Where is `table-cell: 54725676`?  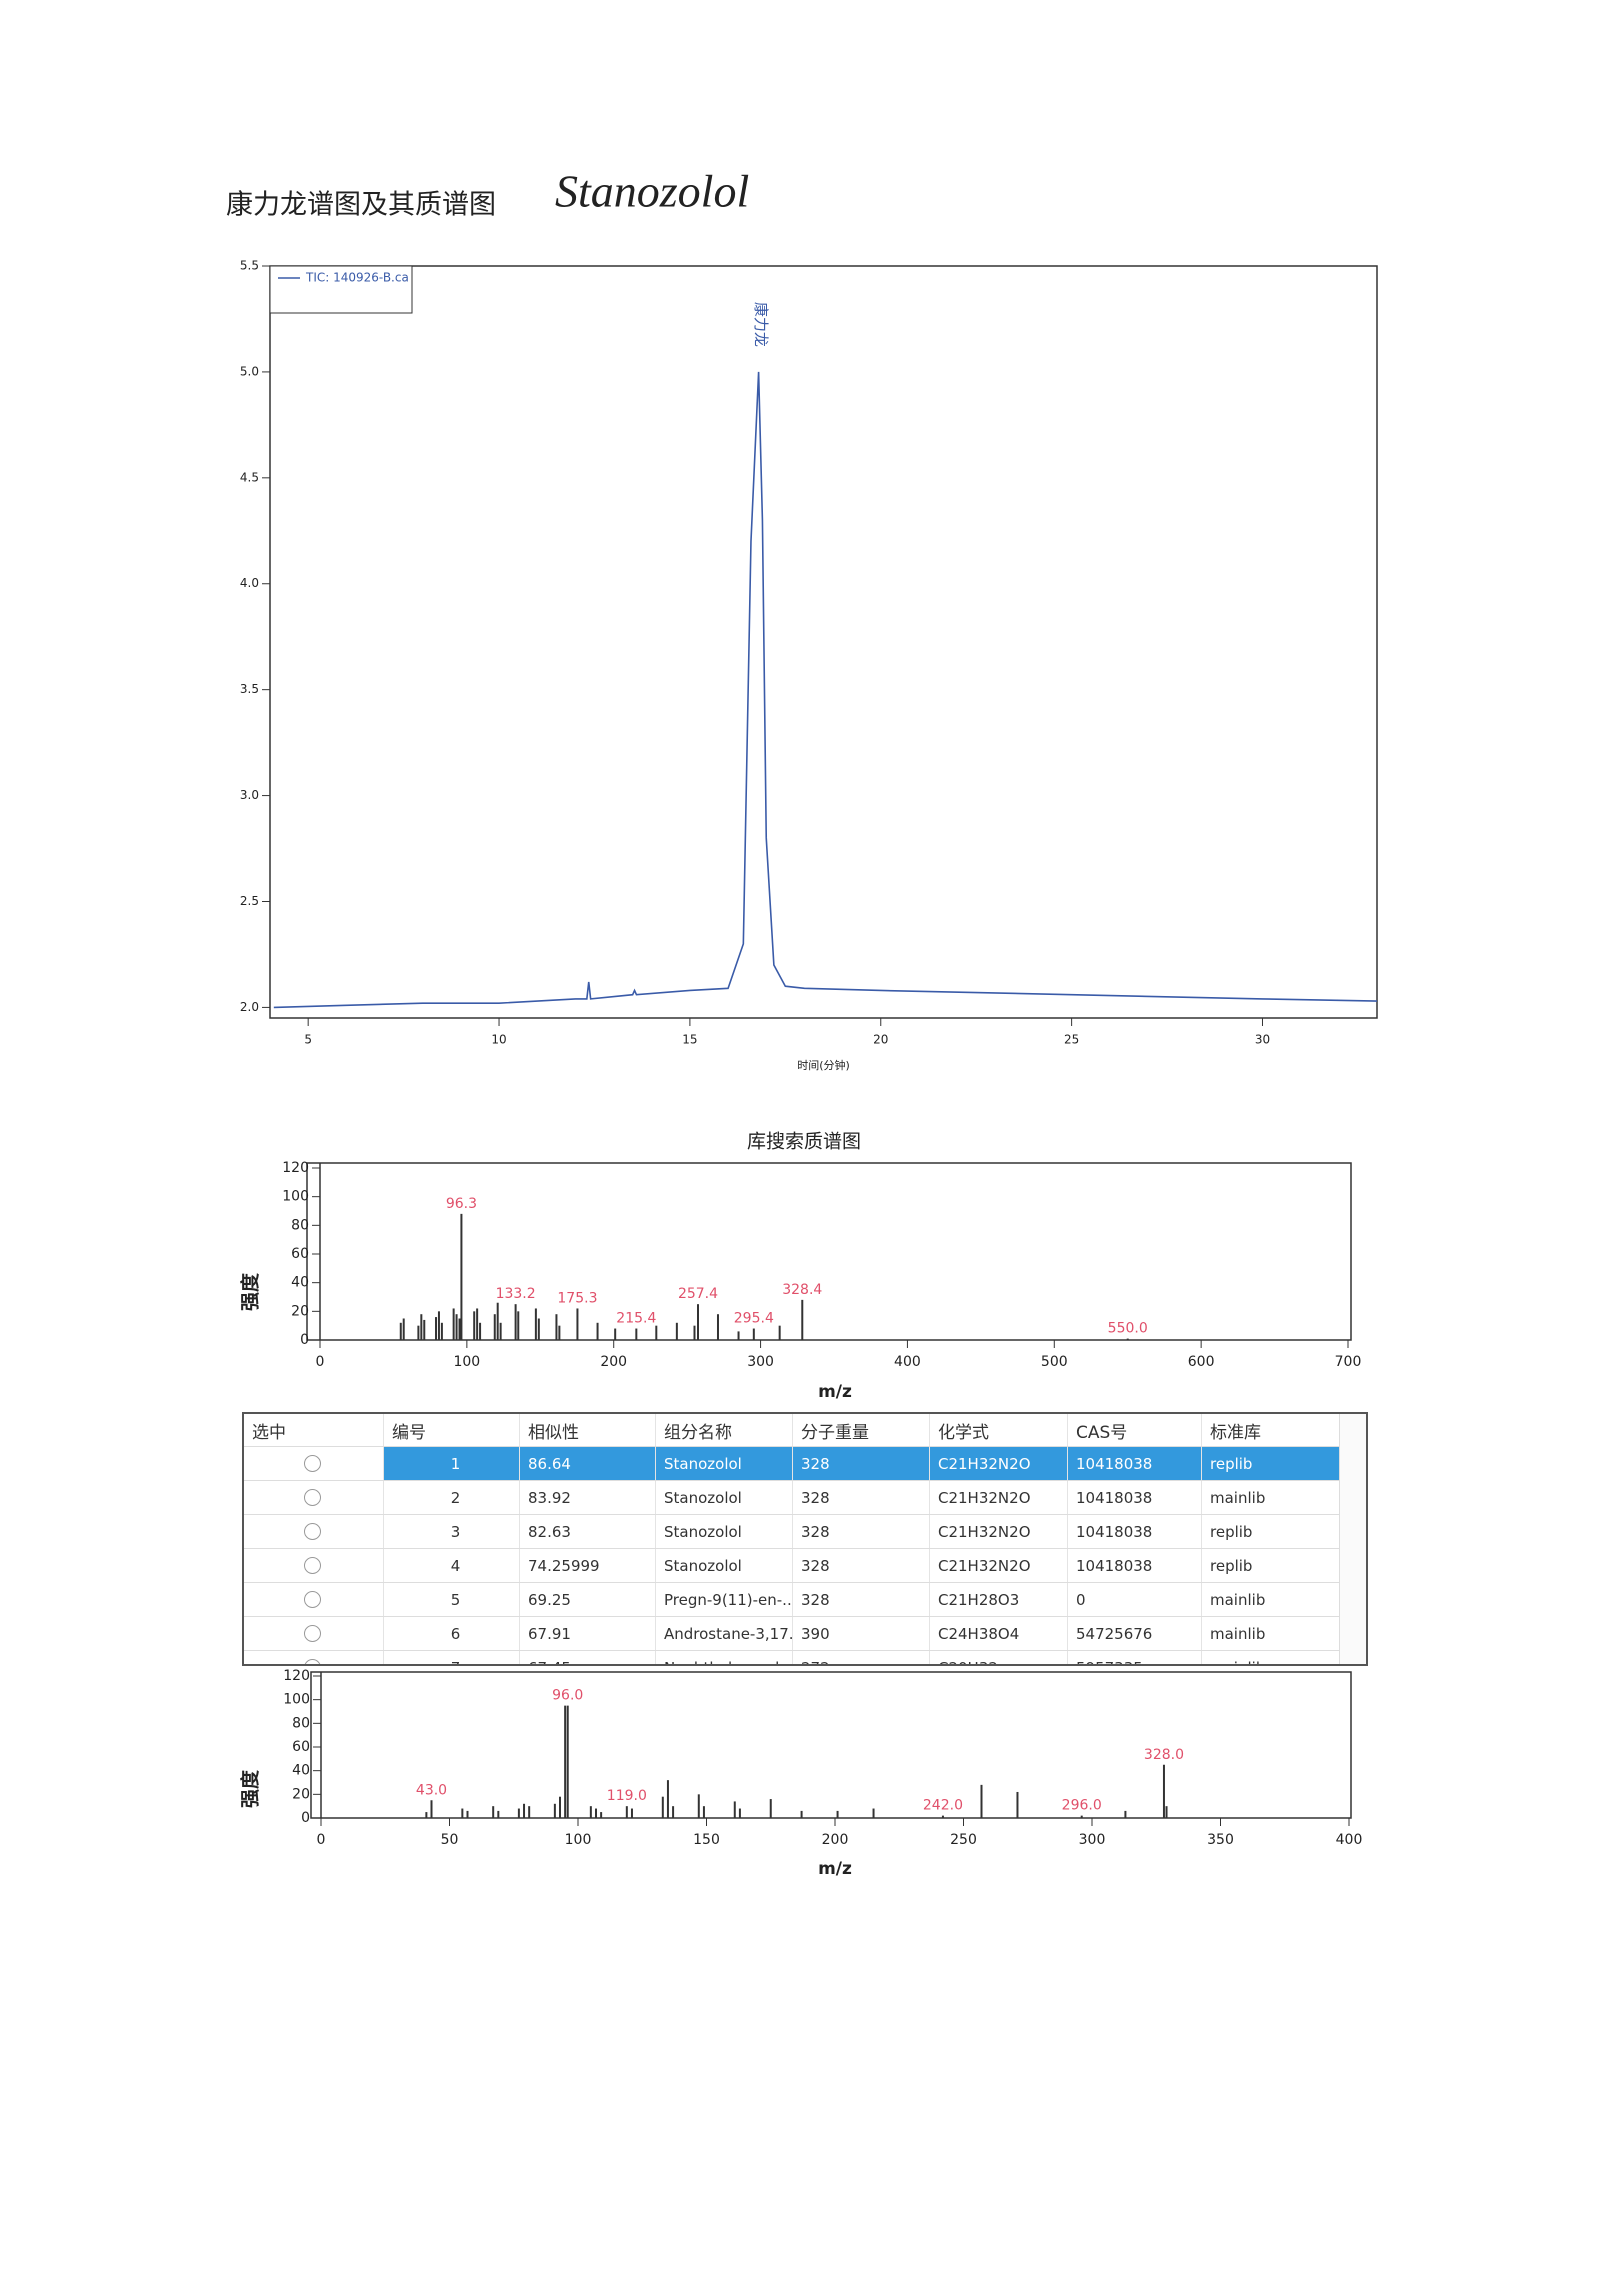 table-cell: 54725676 is located at coordinates (1135, 1633).